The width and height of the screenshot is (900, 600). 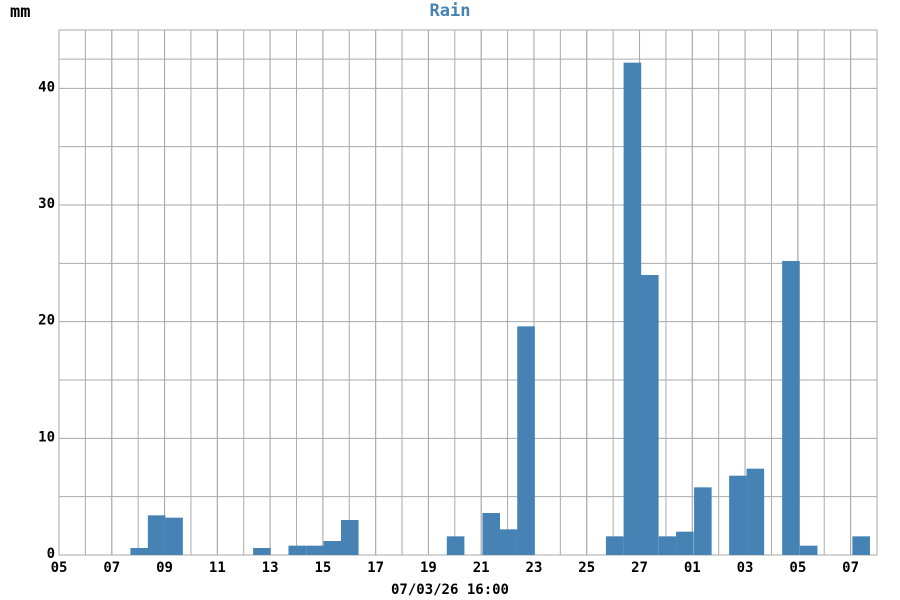 I want to click on y-tick-label: 0, so click(x=51, y=554).